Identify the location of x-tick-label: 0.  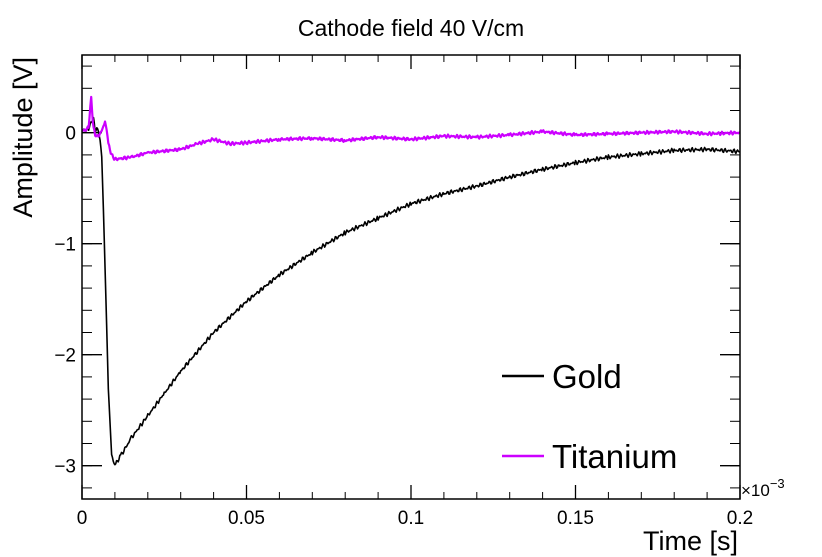
(82, 518).